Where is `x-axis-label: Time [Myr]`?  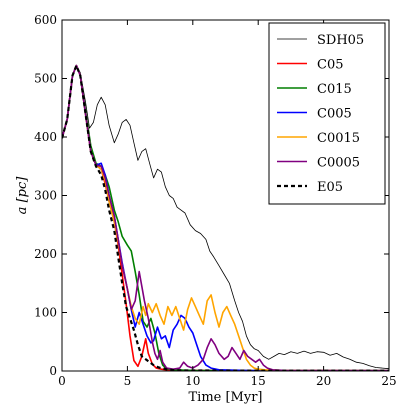
x-axis-label: Time [Myr] is located at coordinates (226, 397).